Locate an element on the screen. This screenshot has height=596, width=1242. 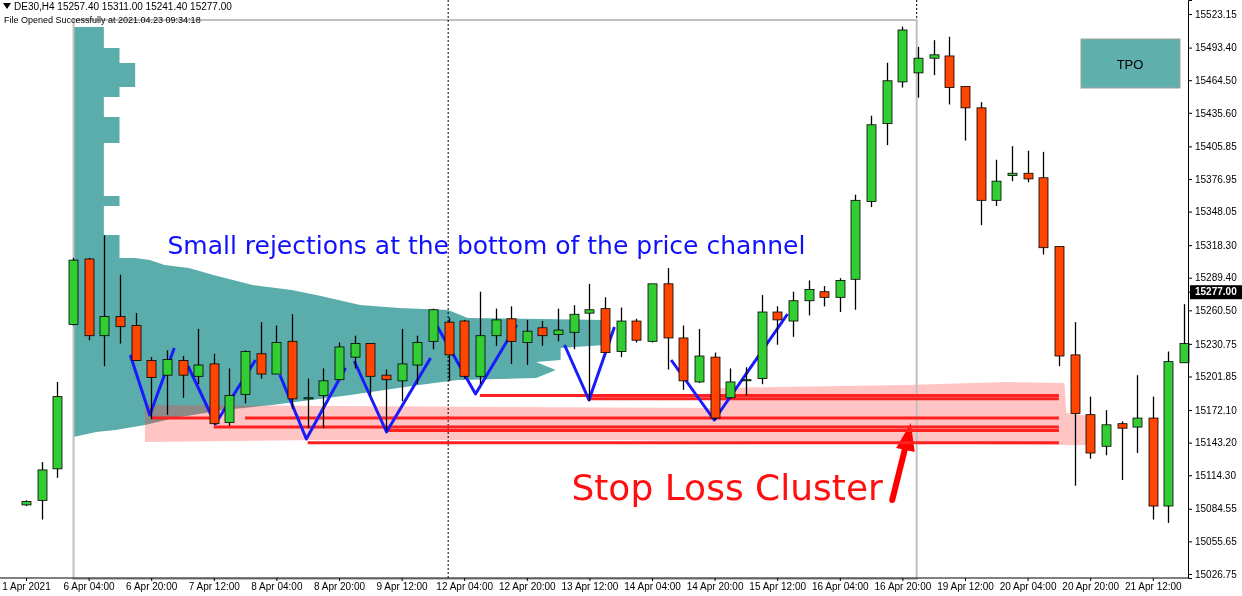
x-tick-label: 12 Apr 04:00 is located at coordinates (465, 586).